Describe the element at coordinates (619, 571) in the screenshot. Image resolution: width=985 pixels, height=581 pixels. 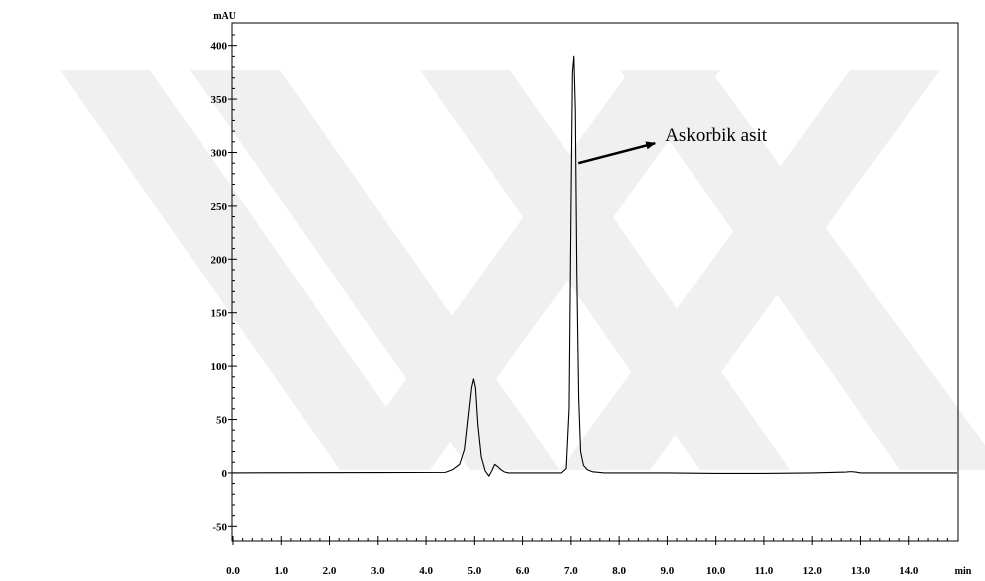
I see `x-tick-label: 8.0` at that location.